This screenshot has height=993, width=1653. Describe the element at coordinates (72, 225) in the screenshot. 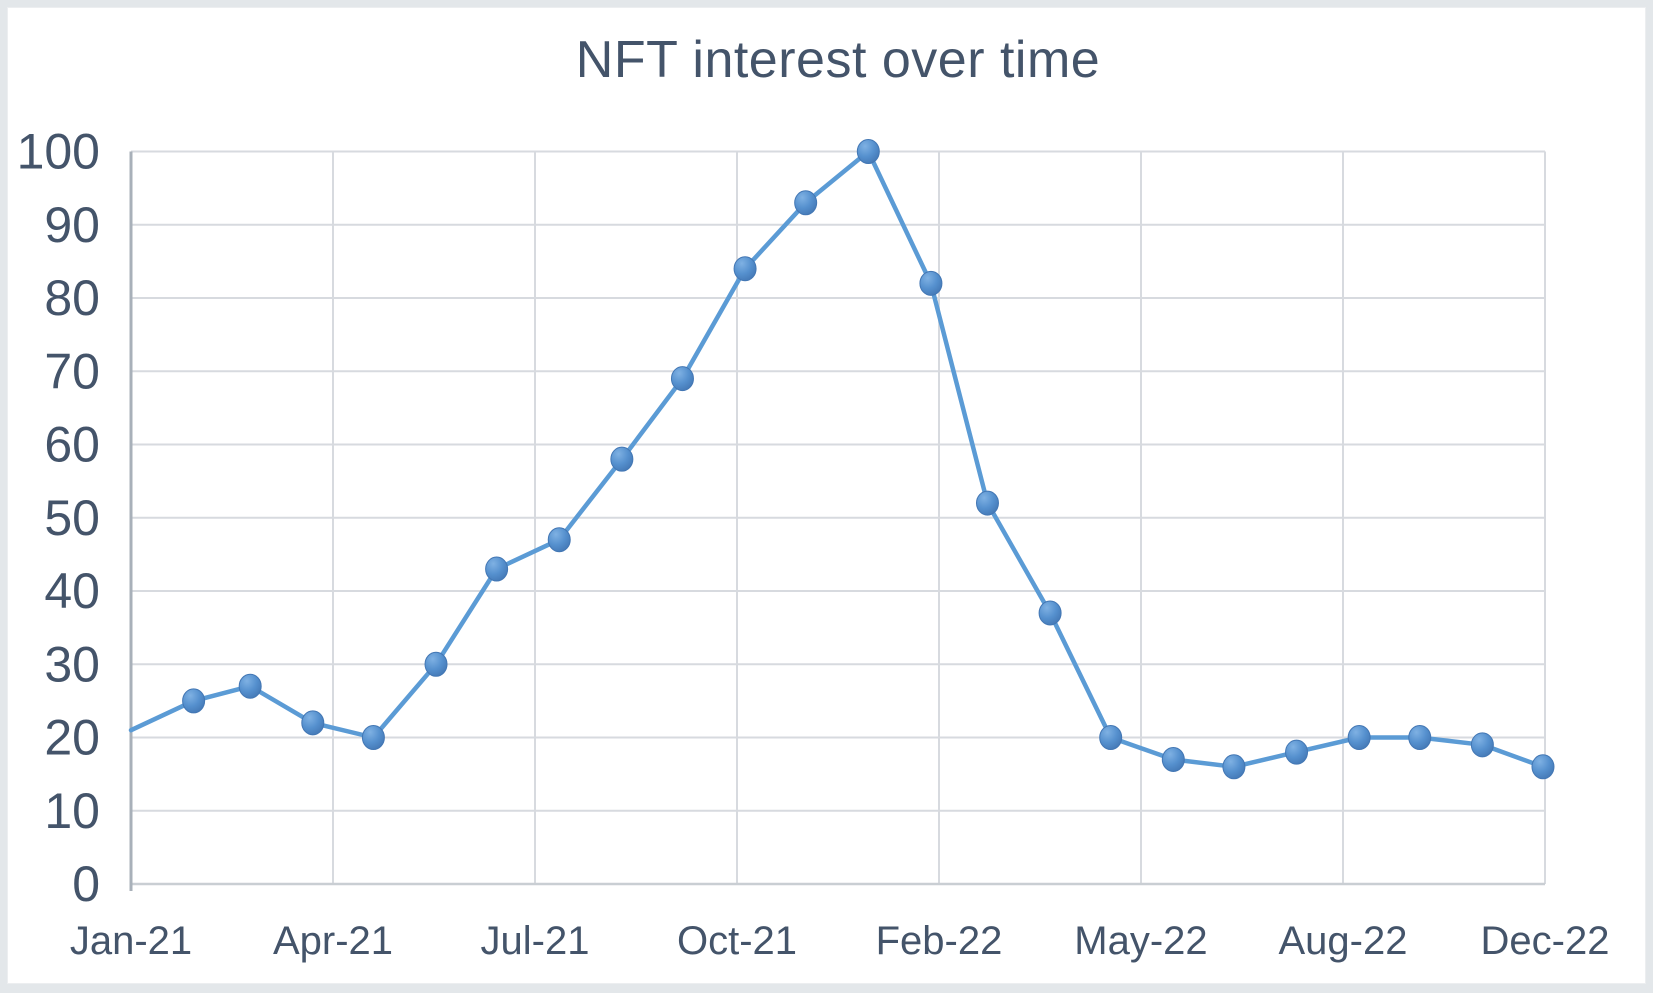

I see `y-tick-label: 90` at that location.